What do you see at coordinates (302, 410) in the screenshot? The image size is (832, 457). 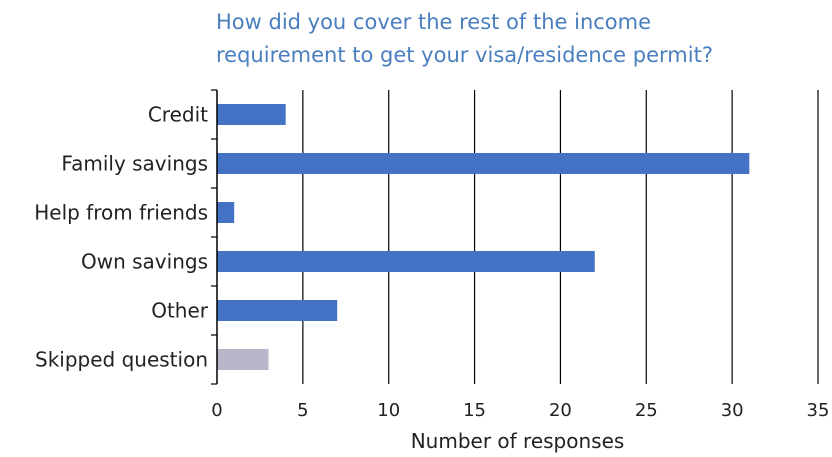 I see `x-tick-label: 5` at bounding box center [302, 410].